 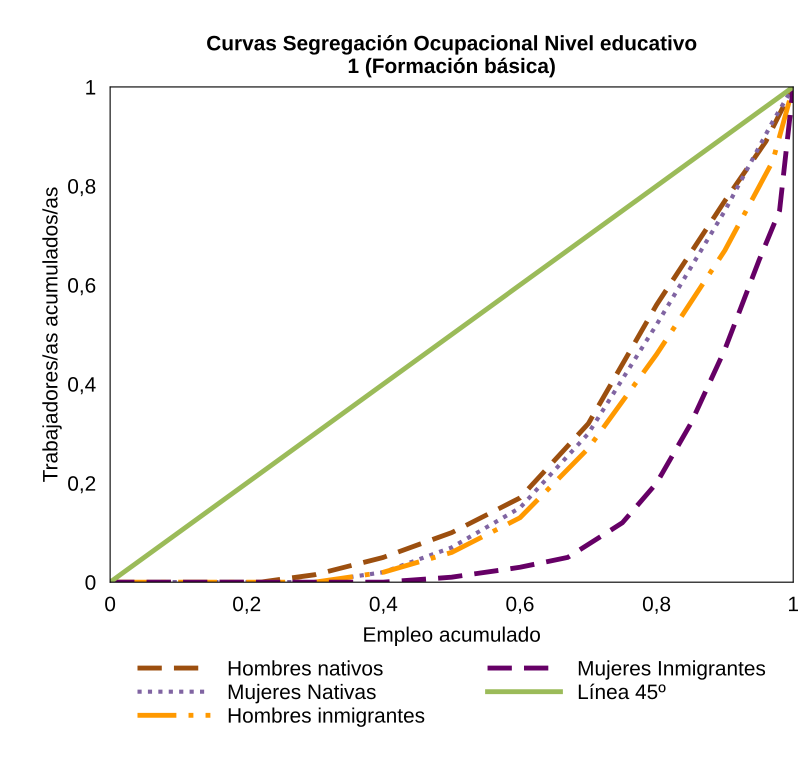 What do you see at coordinates (656, 605) in the screenshot?
I see `x-tick-label: 0,8` at bounding box center [656, 605].